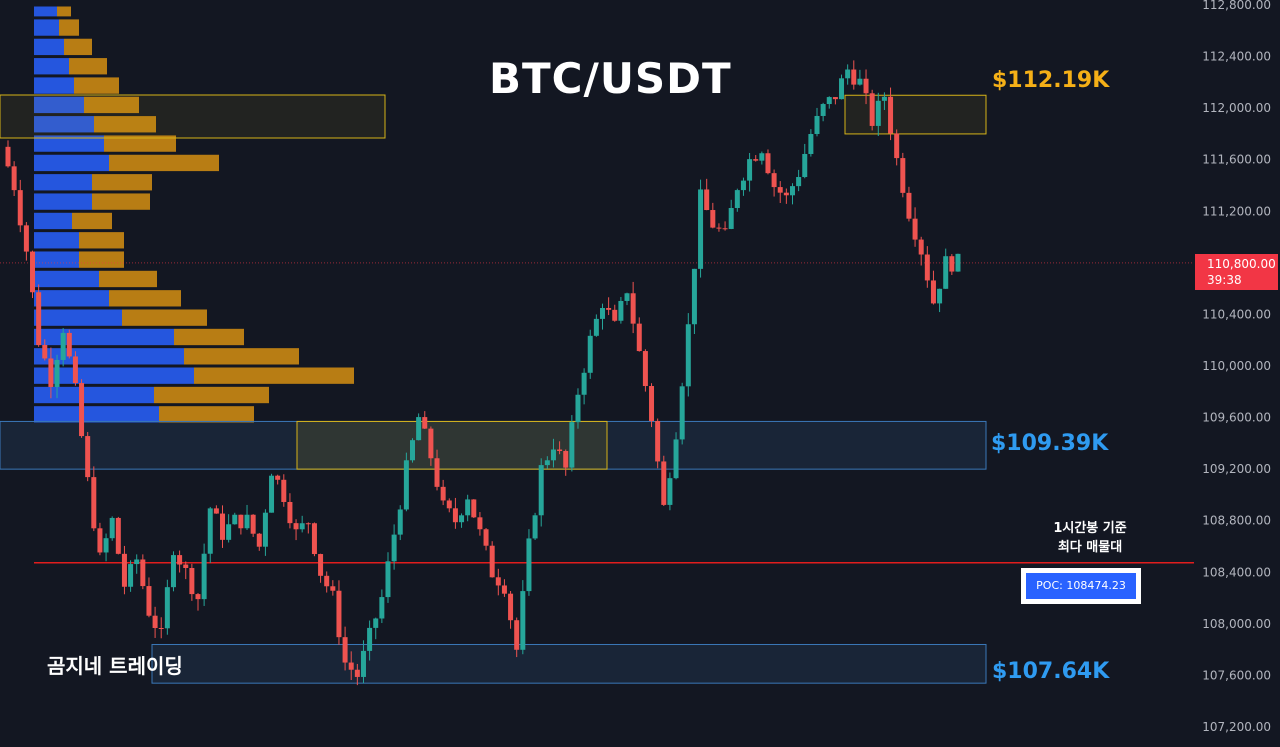 This screenshot has height=747, width=1280. Describe the element at coordinates (1238, 373) in the screenshot. I see `price-axis` at that location.